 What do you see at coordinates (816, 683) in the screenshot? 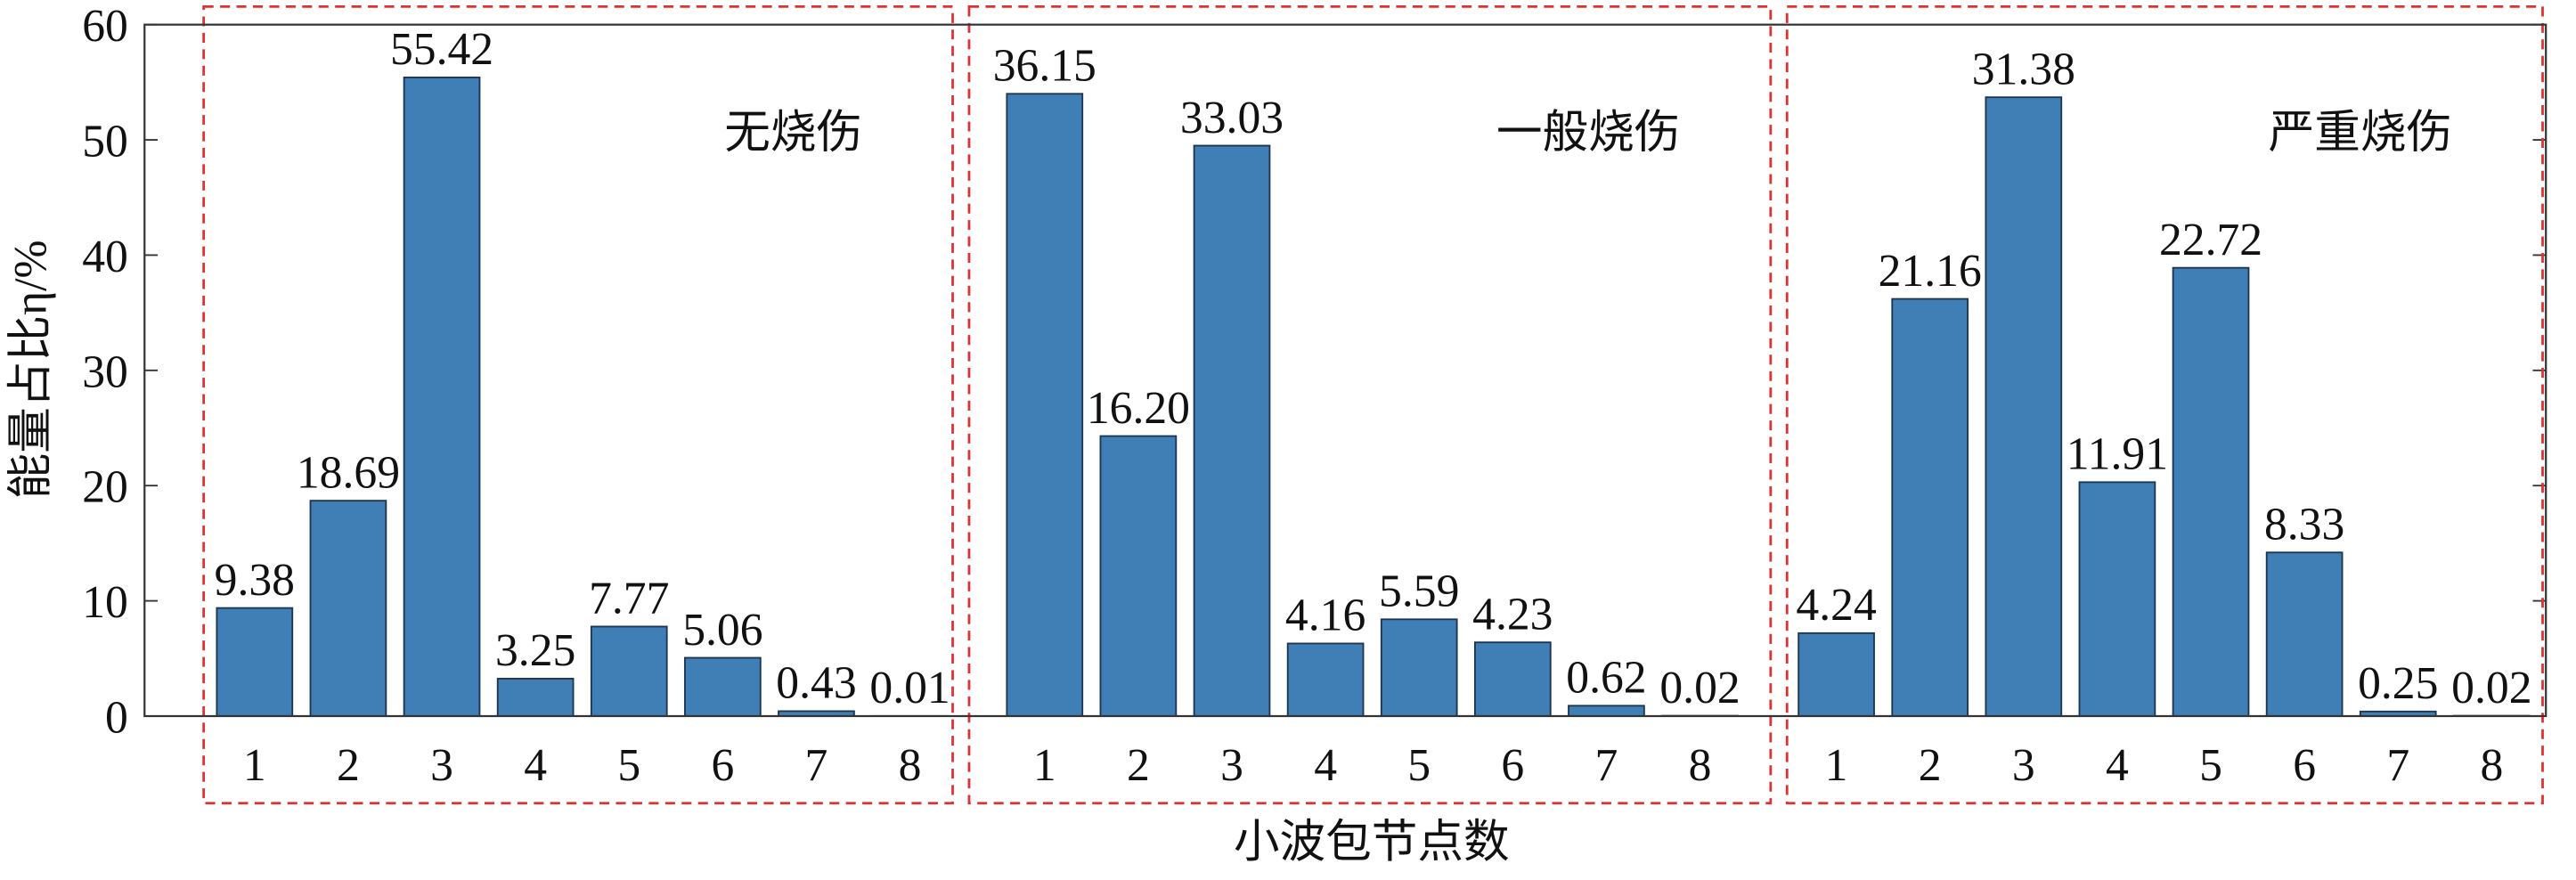
I see `data-label: 0.43` at bounding box center [816, 683].